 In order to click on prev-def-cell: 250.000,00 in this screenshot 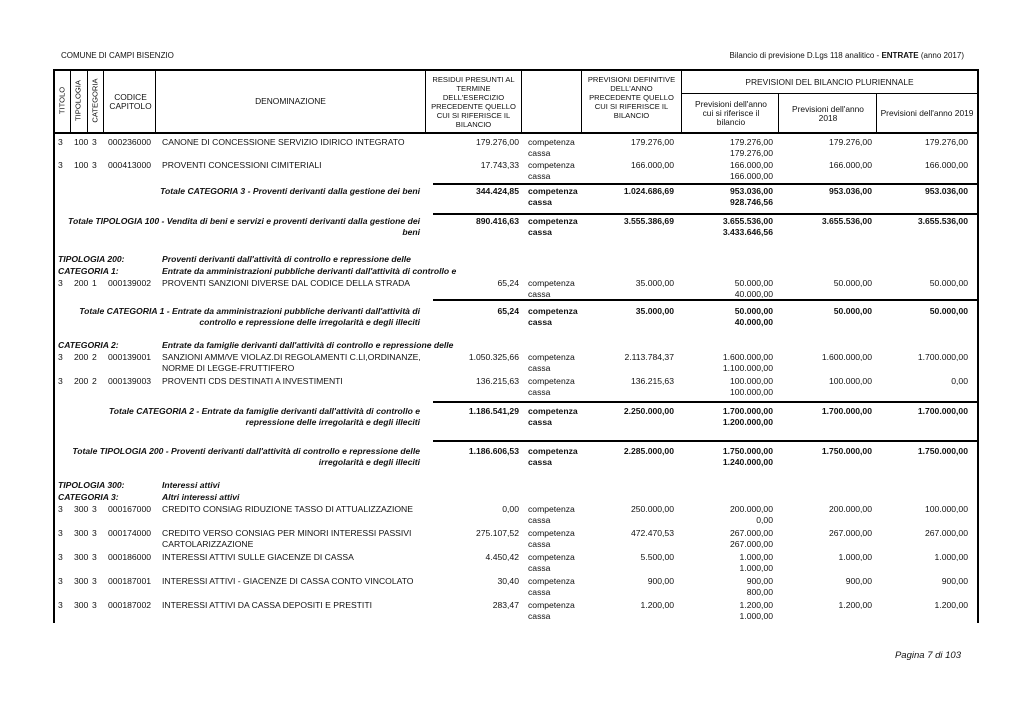, I will do `click(652, 509)`.